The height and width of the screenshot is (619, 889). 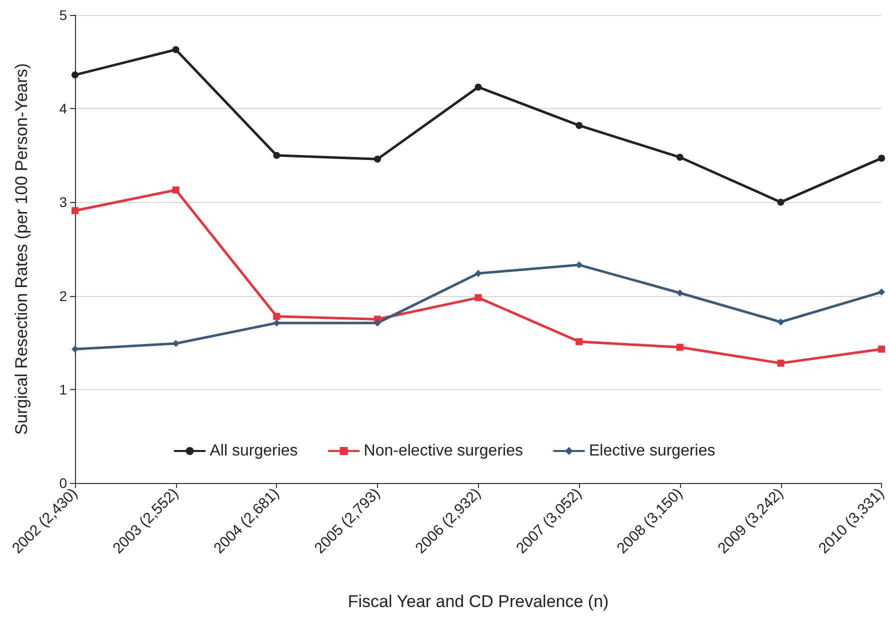 I want to click on legend-label: Non-elective surgeries, so click(x=443, y=451).